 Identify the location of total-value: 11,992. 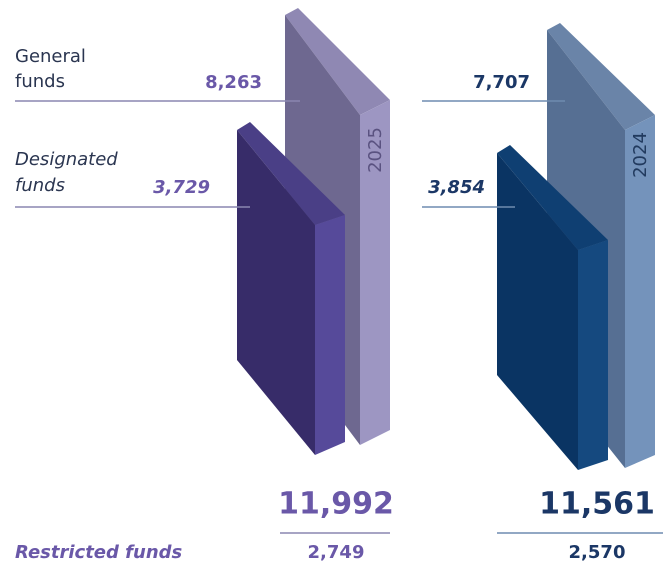
(336, 504).